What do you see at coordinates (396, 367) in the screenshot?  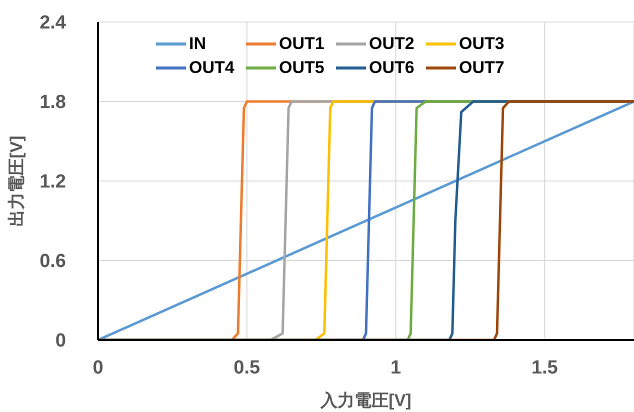 I see `x-tick-label: 1` at bounding box center [396, 367].